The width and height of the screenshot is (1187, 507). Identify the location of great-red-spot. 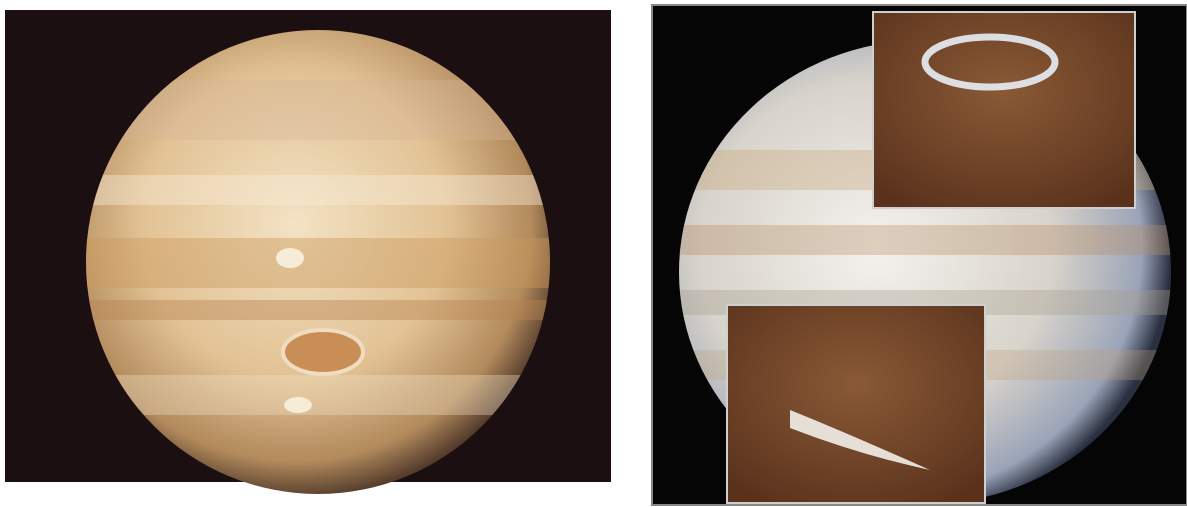
(323, 352).